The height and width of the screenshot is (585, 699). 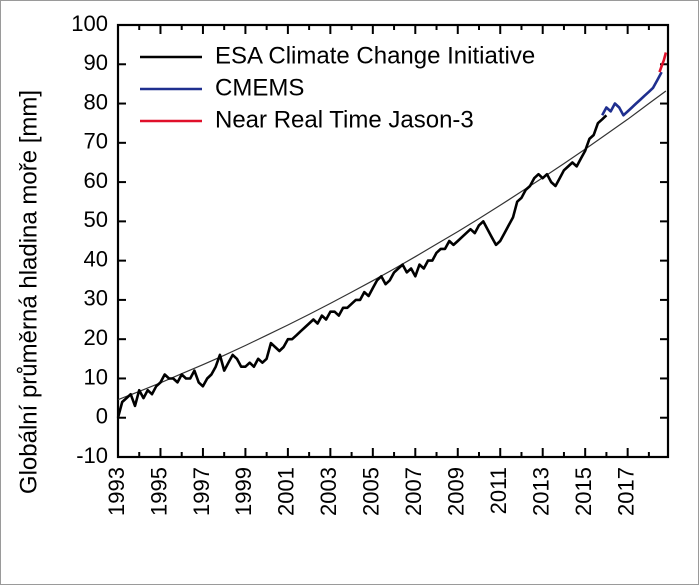 What do you see at coordinates (96, 337) in the screenshot?
I see `y-tick-label: 20` at bounding box center [96, 337].